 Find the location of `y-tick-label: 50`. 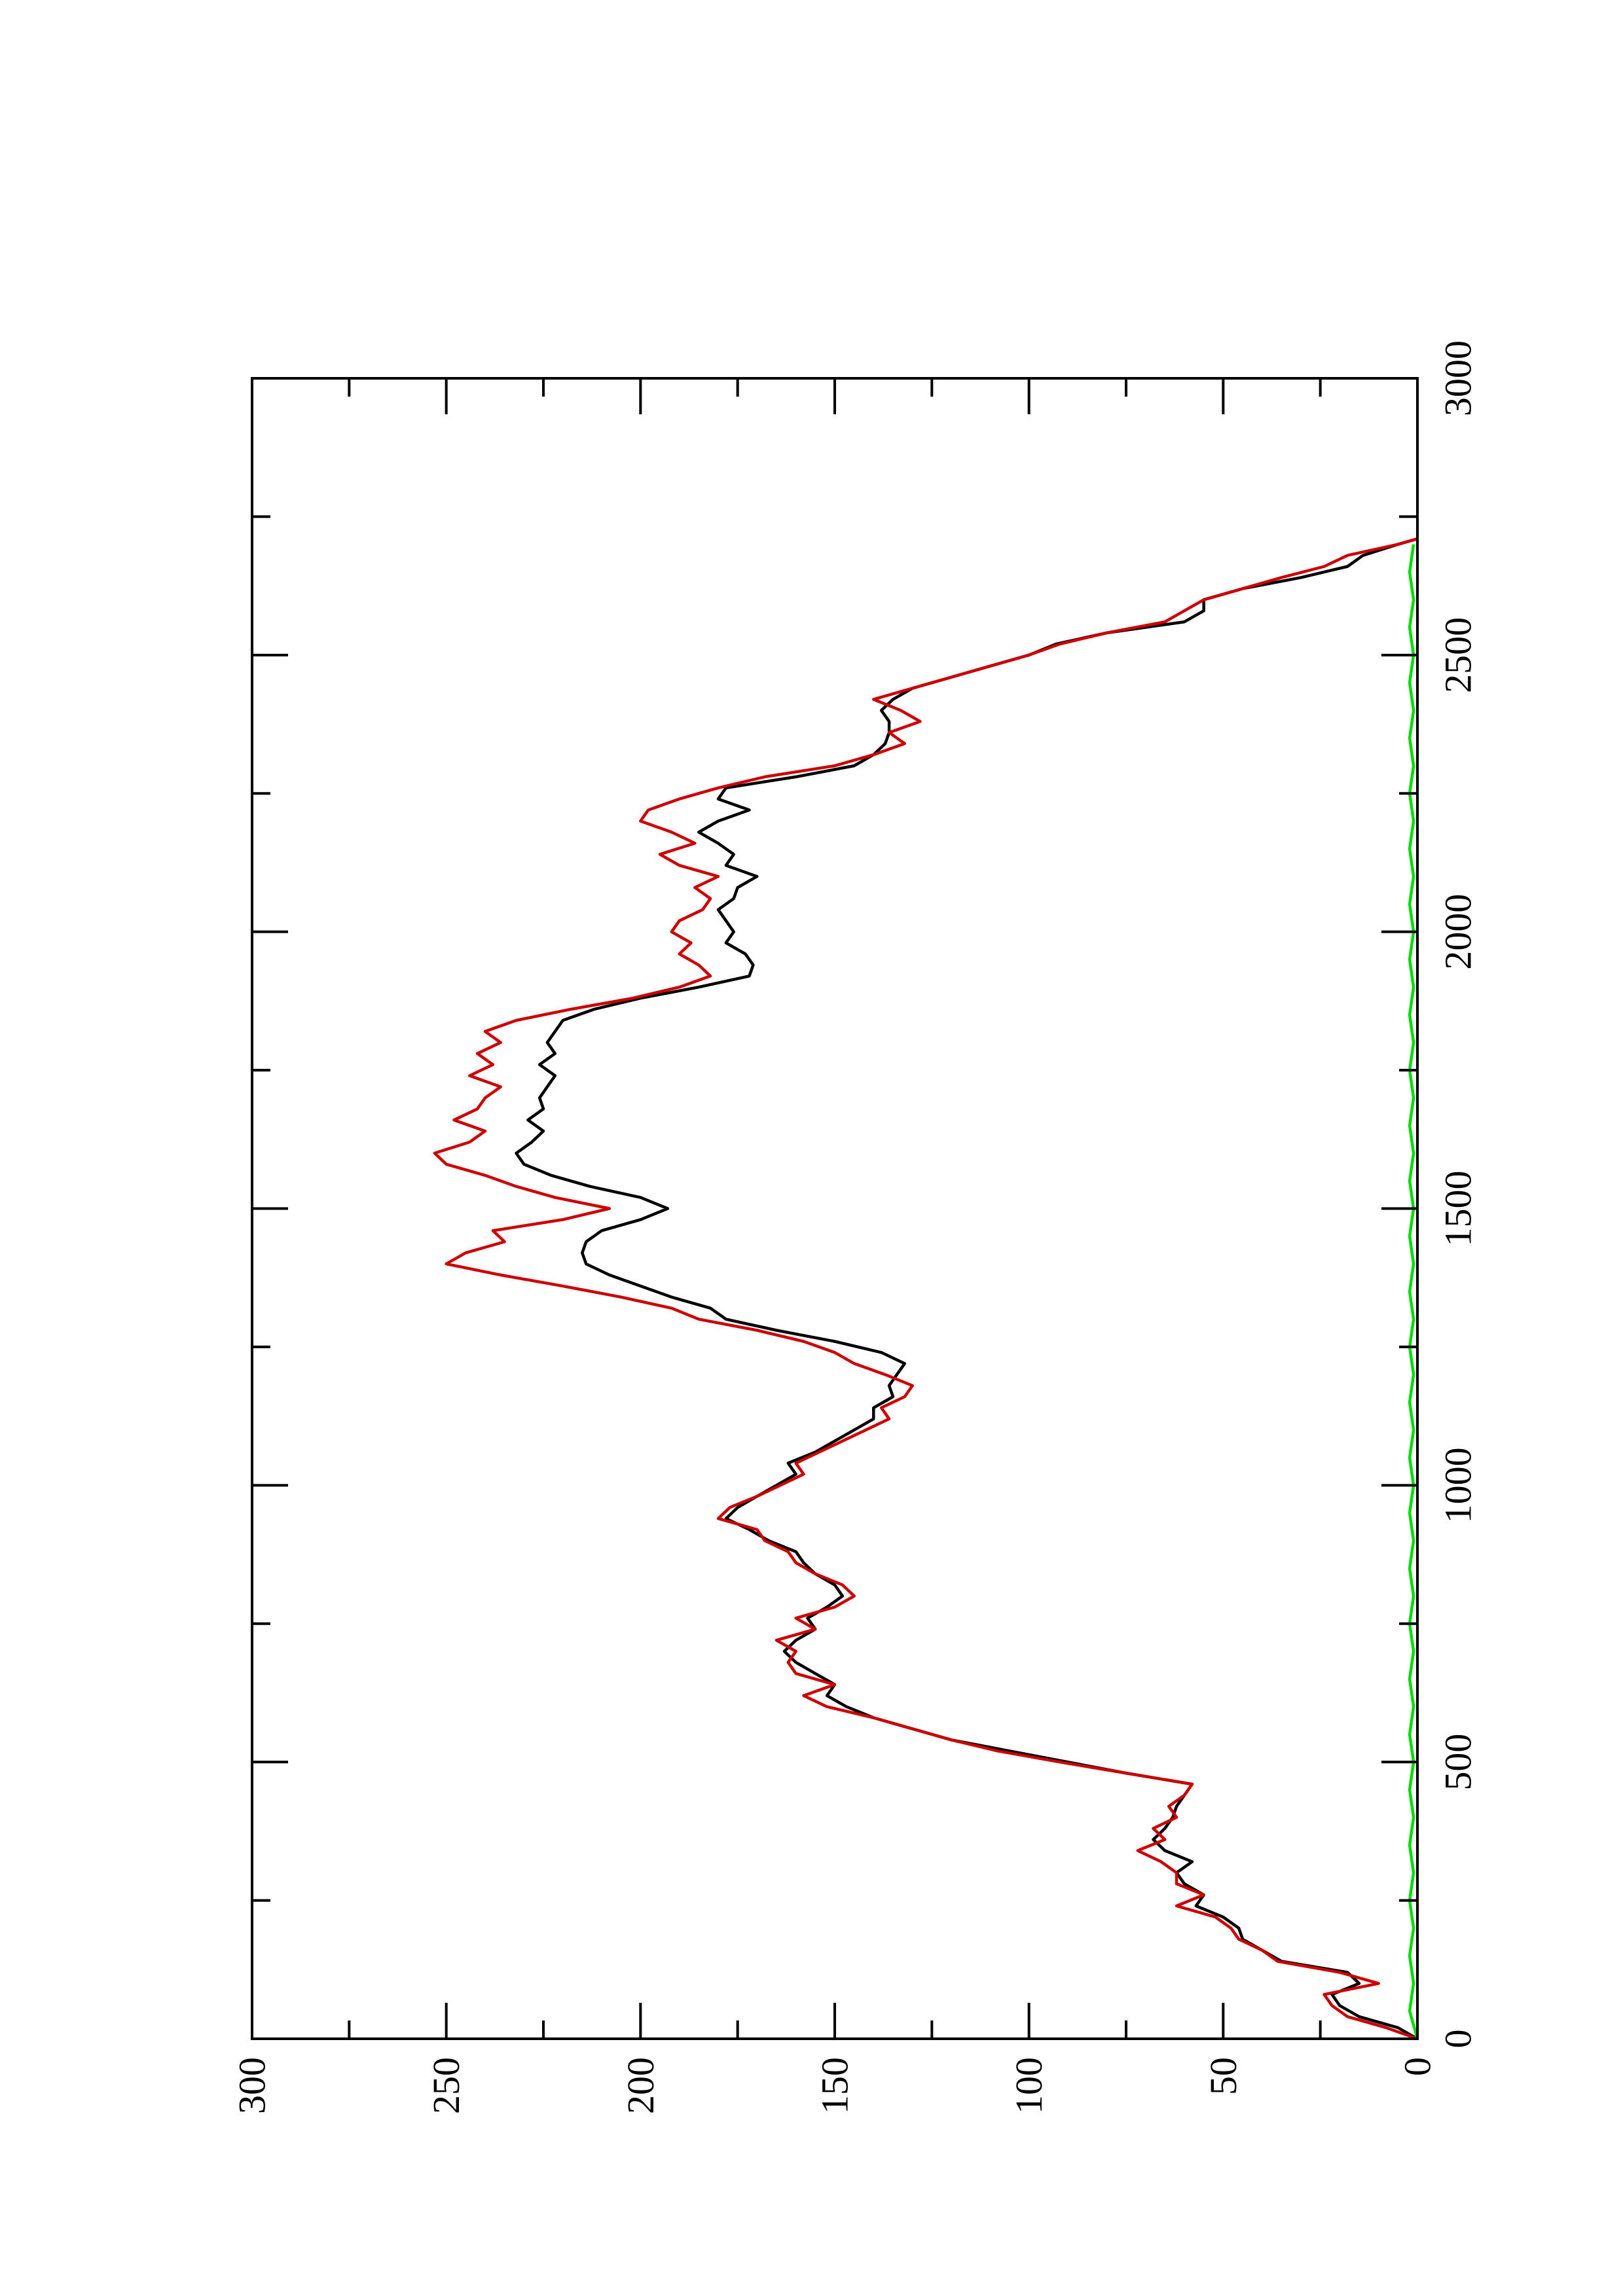

y-tick-label: 50 is located at coordinates (1223, 2076).